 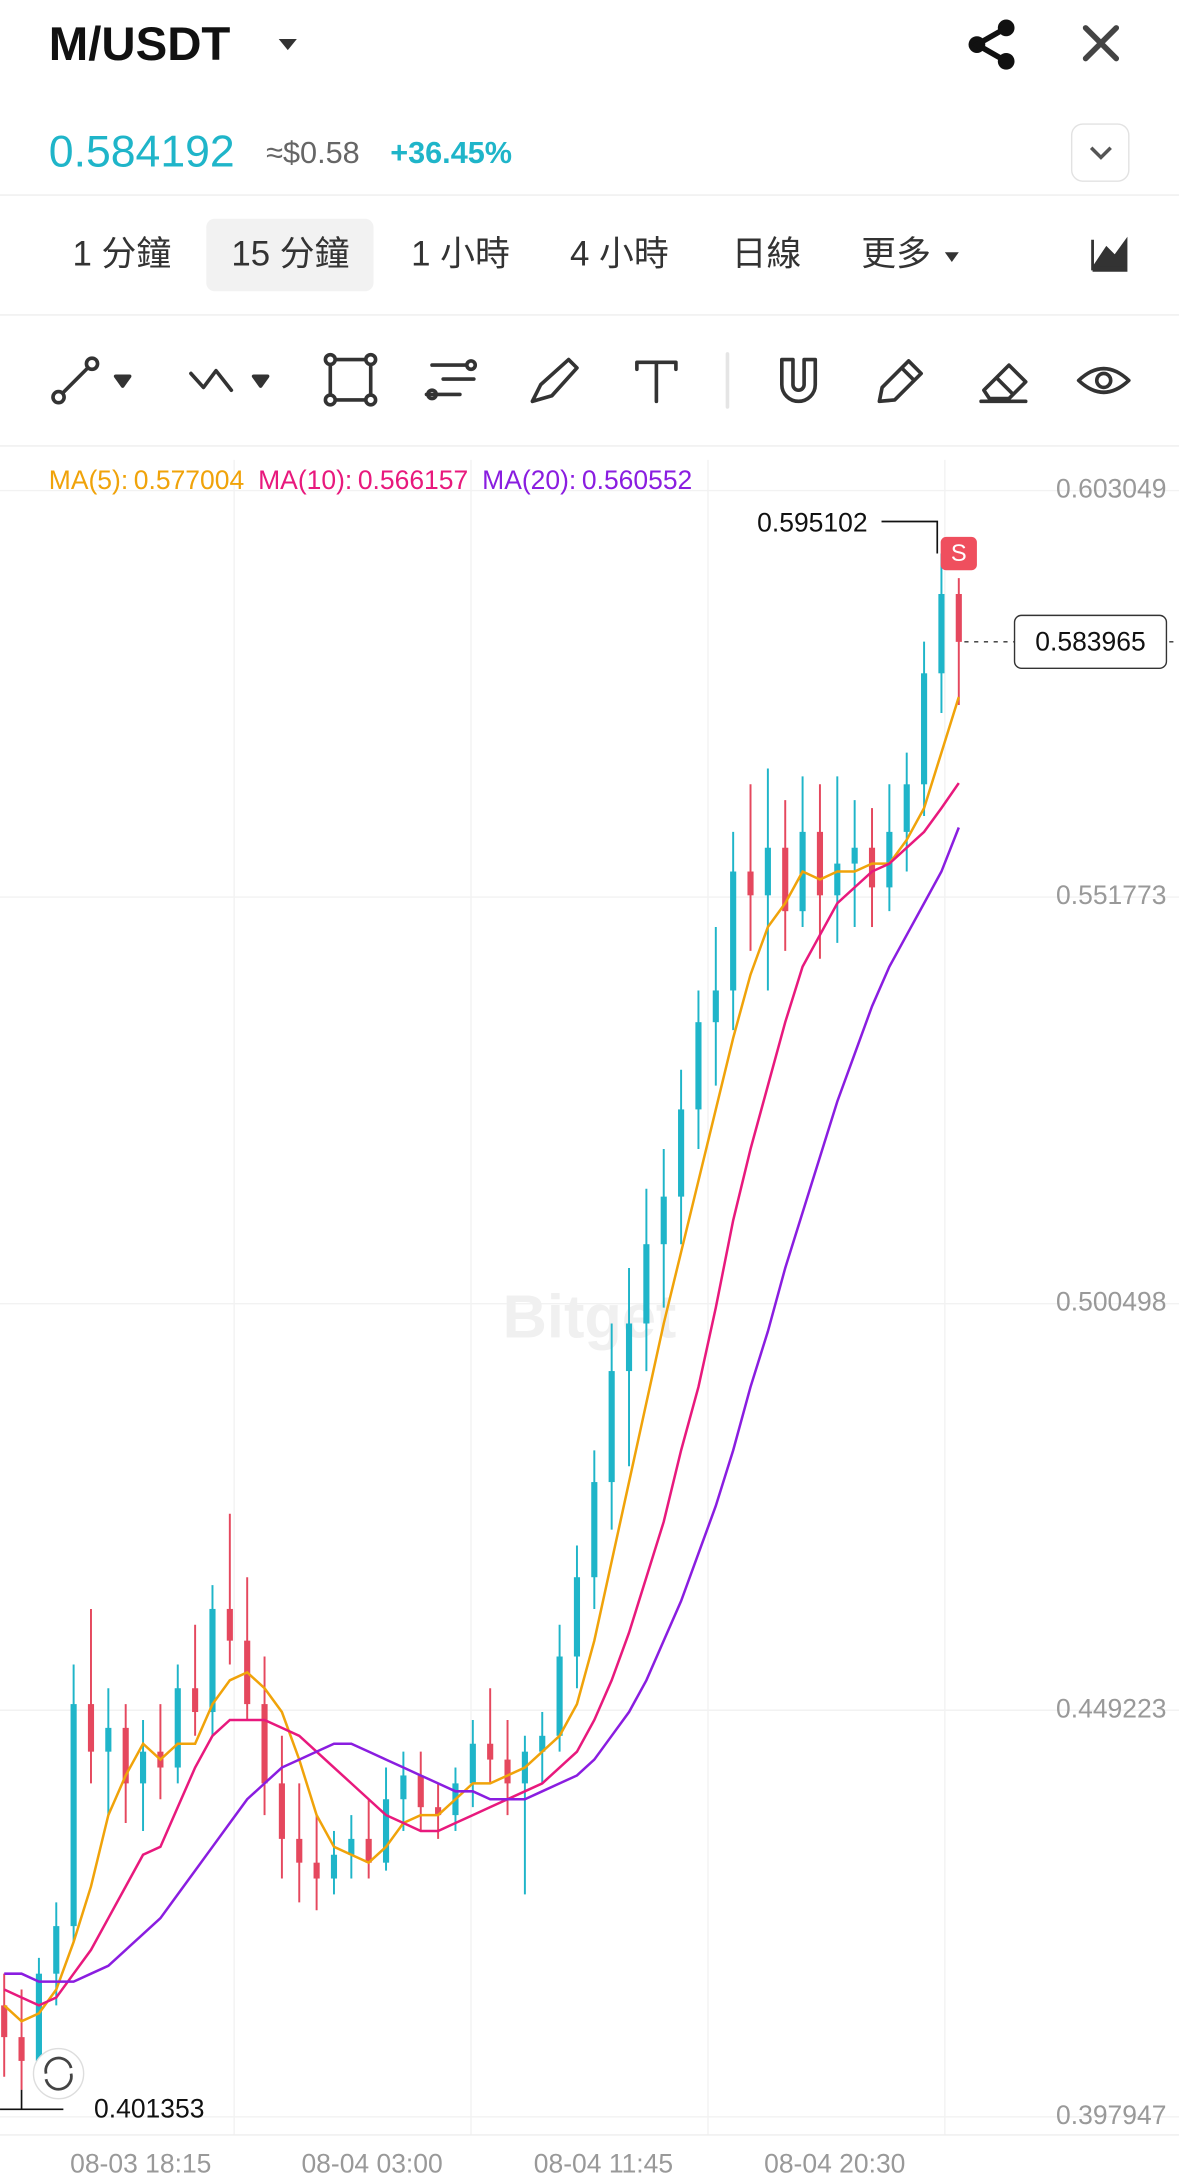 What do you see at coordinates (656, 382) in the screenshot?
I see `text-tool` at bounding box center [656, 382].